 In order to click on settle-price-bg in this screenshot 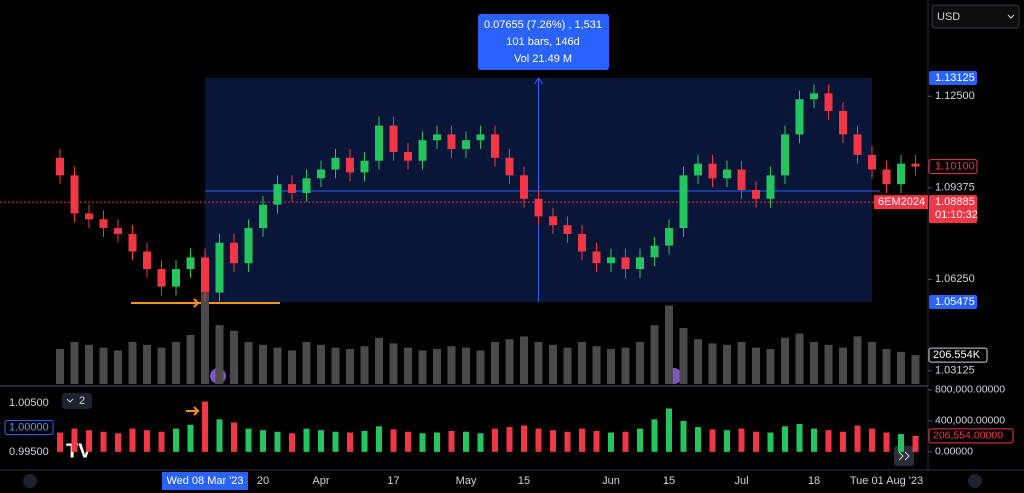, I will do `click(953, 209)`.